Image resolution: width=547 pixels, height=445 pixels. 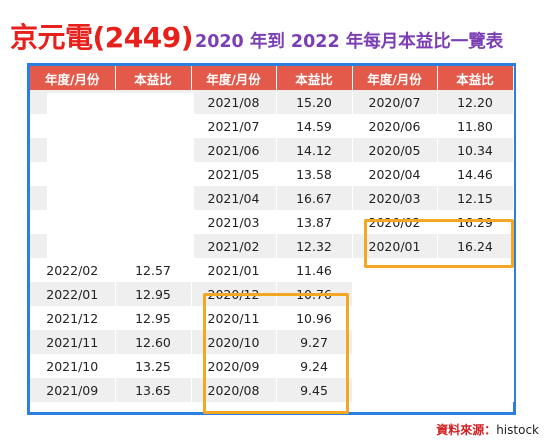 I want to click on table-cell: 2020/03, so click(x=395, y=198).